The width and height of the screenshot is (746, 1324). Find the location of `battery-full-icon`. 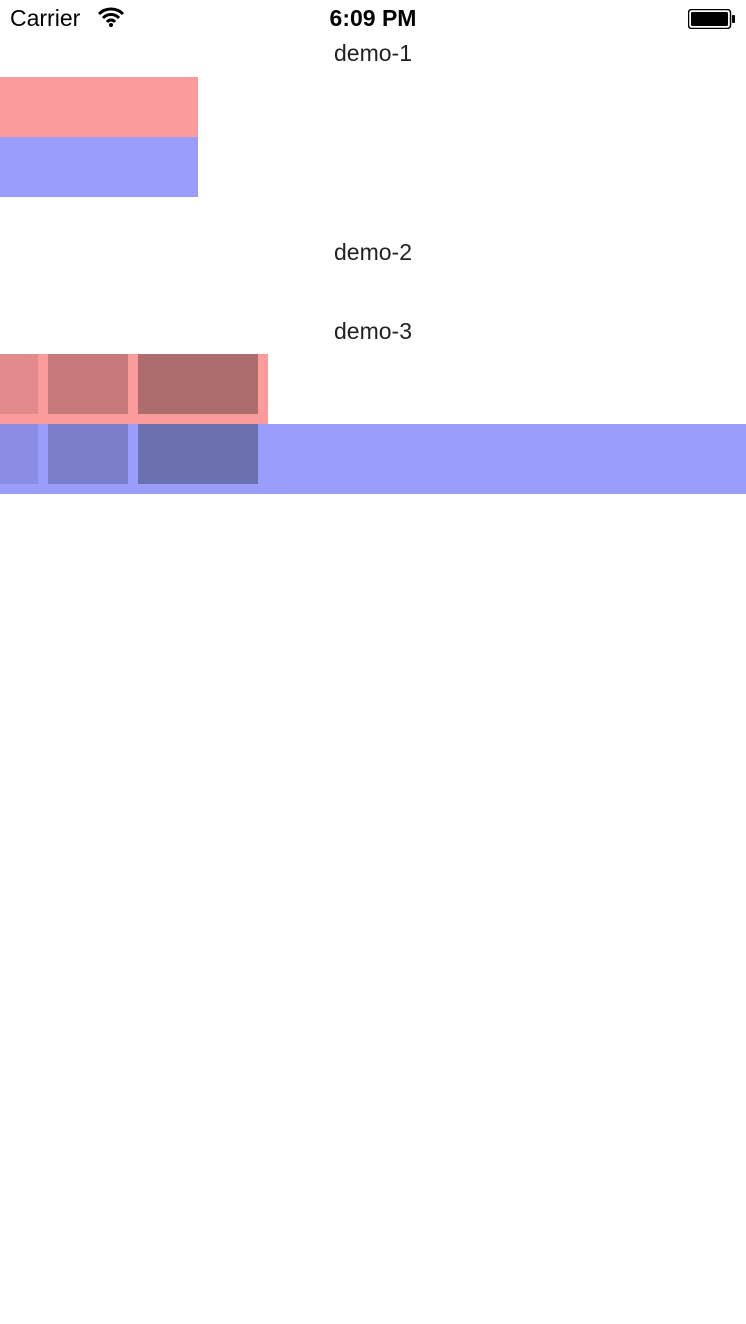

battery-full-icon is located at coordinates (711, 19).